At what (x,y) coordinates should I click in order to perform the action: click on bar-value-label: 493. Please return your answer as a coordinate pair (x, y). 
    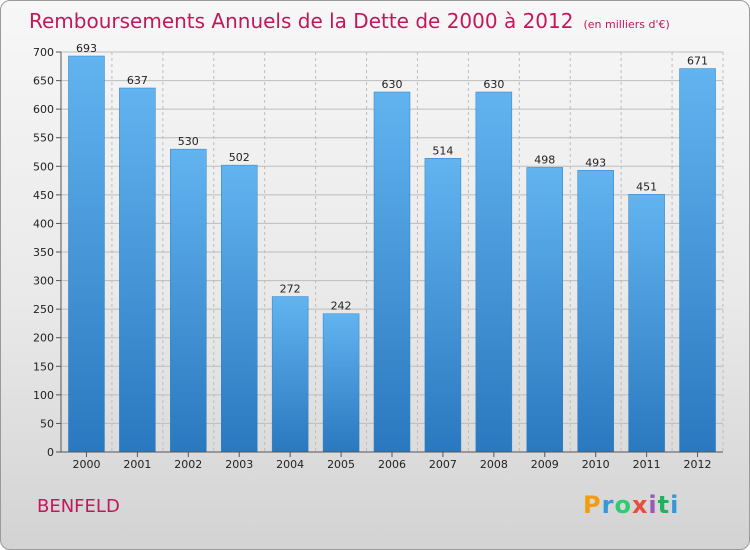
    Looking at the image, I should click on (595, 162).